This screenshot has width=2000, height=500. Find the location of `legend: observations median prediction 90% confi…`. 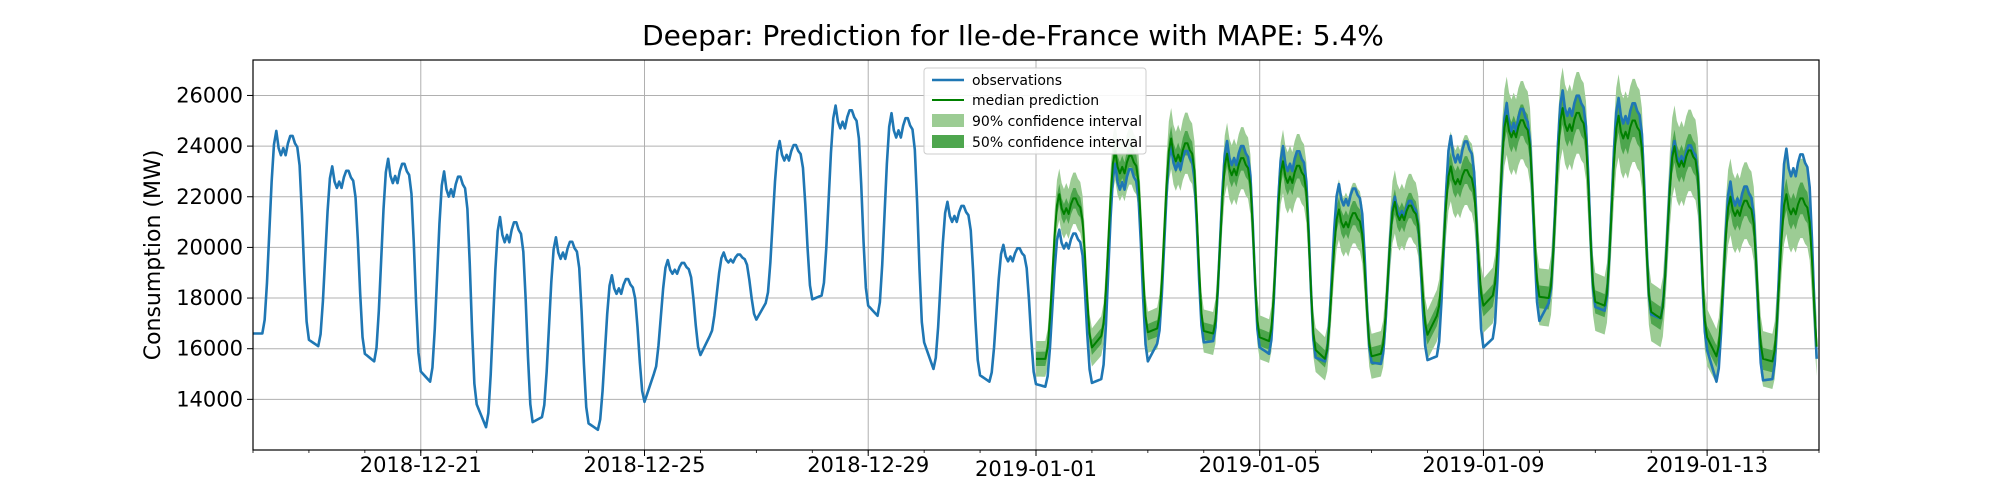

legend: observations median prediction 90% confi… is located at coordinates (1035, 111).